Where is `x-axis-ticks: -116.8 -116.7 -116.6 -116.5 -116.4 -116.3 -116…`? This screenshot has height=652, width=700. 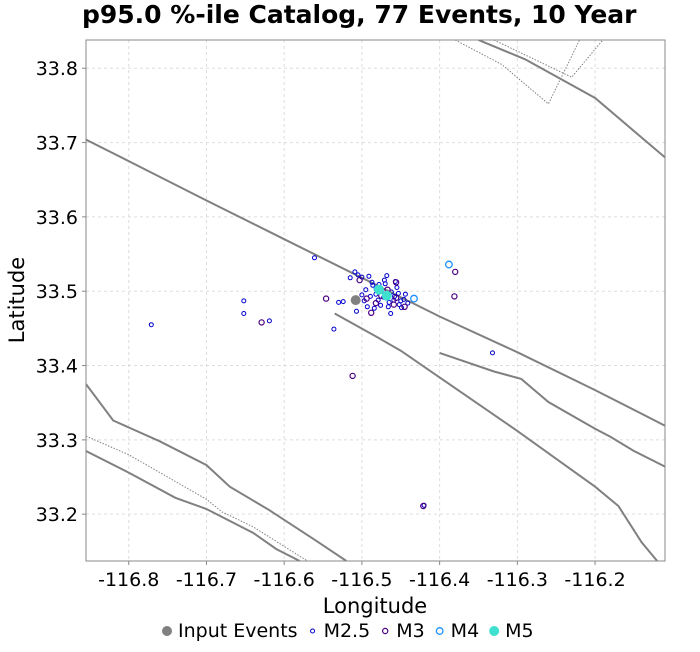
x-axis-ticks: -116.8 -116.7 -116.6 -116.5 -116.4 -116.3 -116… is located at coordinates (362, 576).